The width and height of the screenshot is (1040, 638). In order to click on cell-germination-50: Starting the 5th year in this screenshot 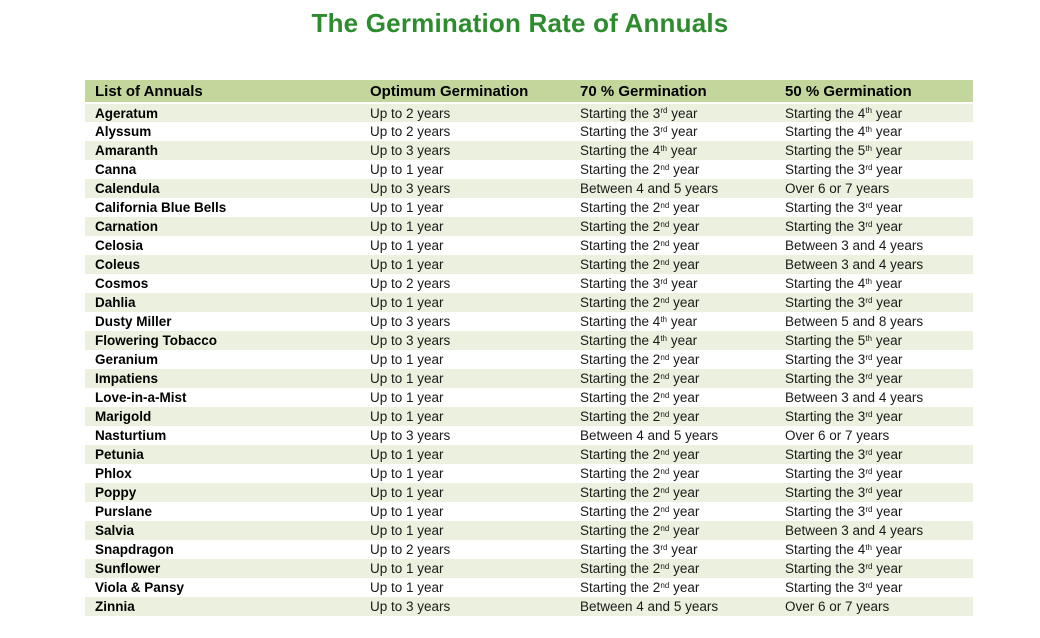, I will do `click(879, 150)`.